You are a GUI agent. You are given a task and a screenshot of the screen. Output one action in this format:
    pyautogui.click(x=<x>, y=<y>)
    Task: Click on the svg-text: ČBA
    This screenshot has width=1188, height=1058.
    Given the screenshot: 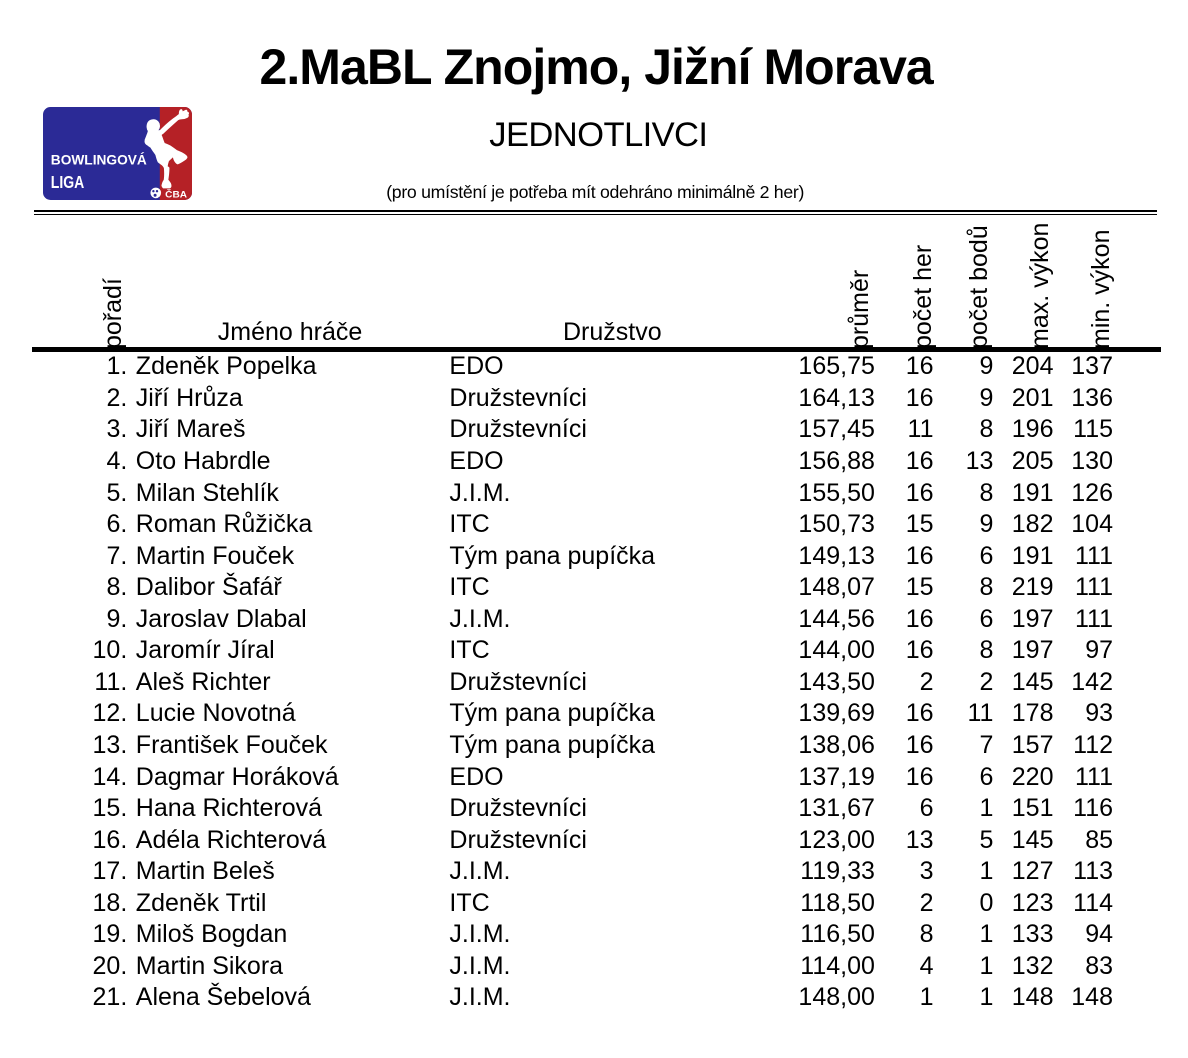 What is the action you would take?
    pyautogui.click(x=176, y=194)
    